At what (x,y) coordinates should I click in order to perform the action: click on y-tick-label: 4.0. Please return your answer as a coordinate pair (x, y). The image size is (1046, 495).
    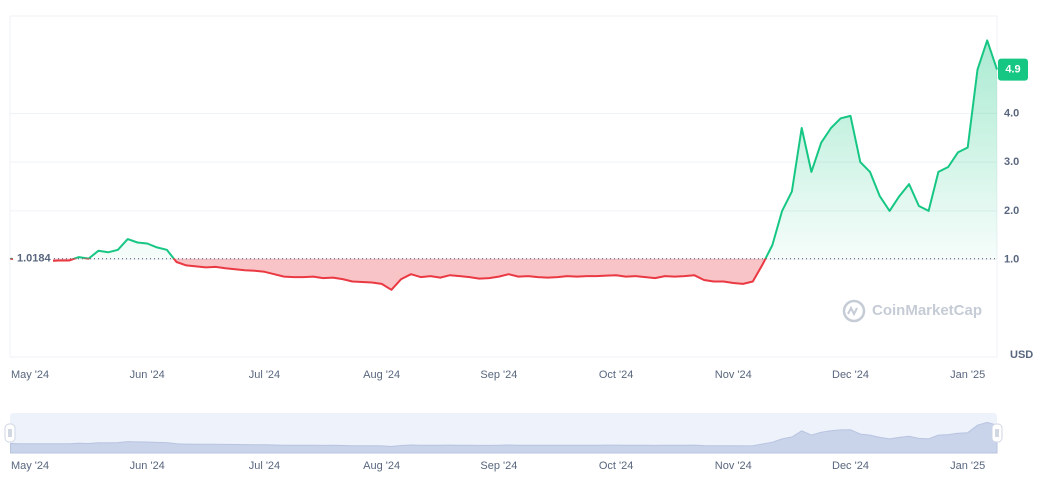
    Looking at the image, I should click on (1011, 113).